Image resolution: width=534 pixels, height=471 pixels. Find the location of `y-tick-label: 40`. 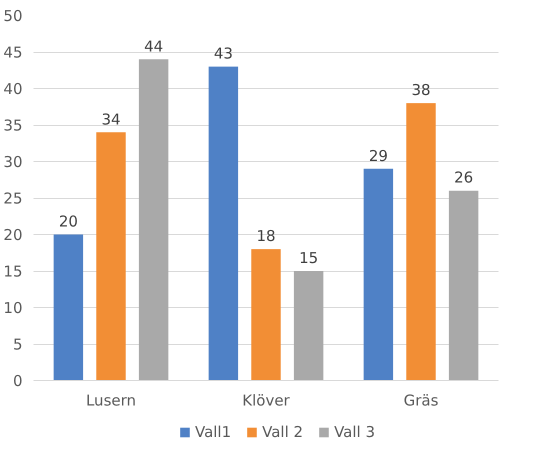

y-tick-label: 40 is located at coordinates (13, 89).